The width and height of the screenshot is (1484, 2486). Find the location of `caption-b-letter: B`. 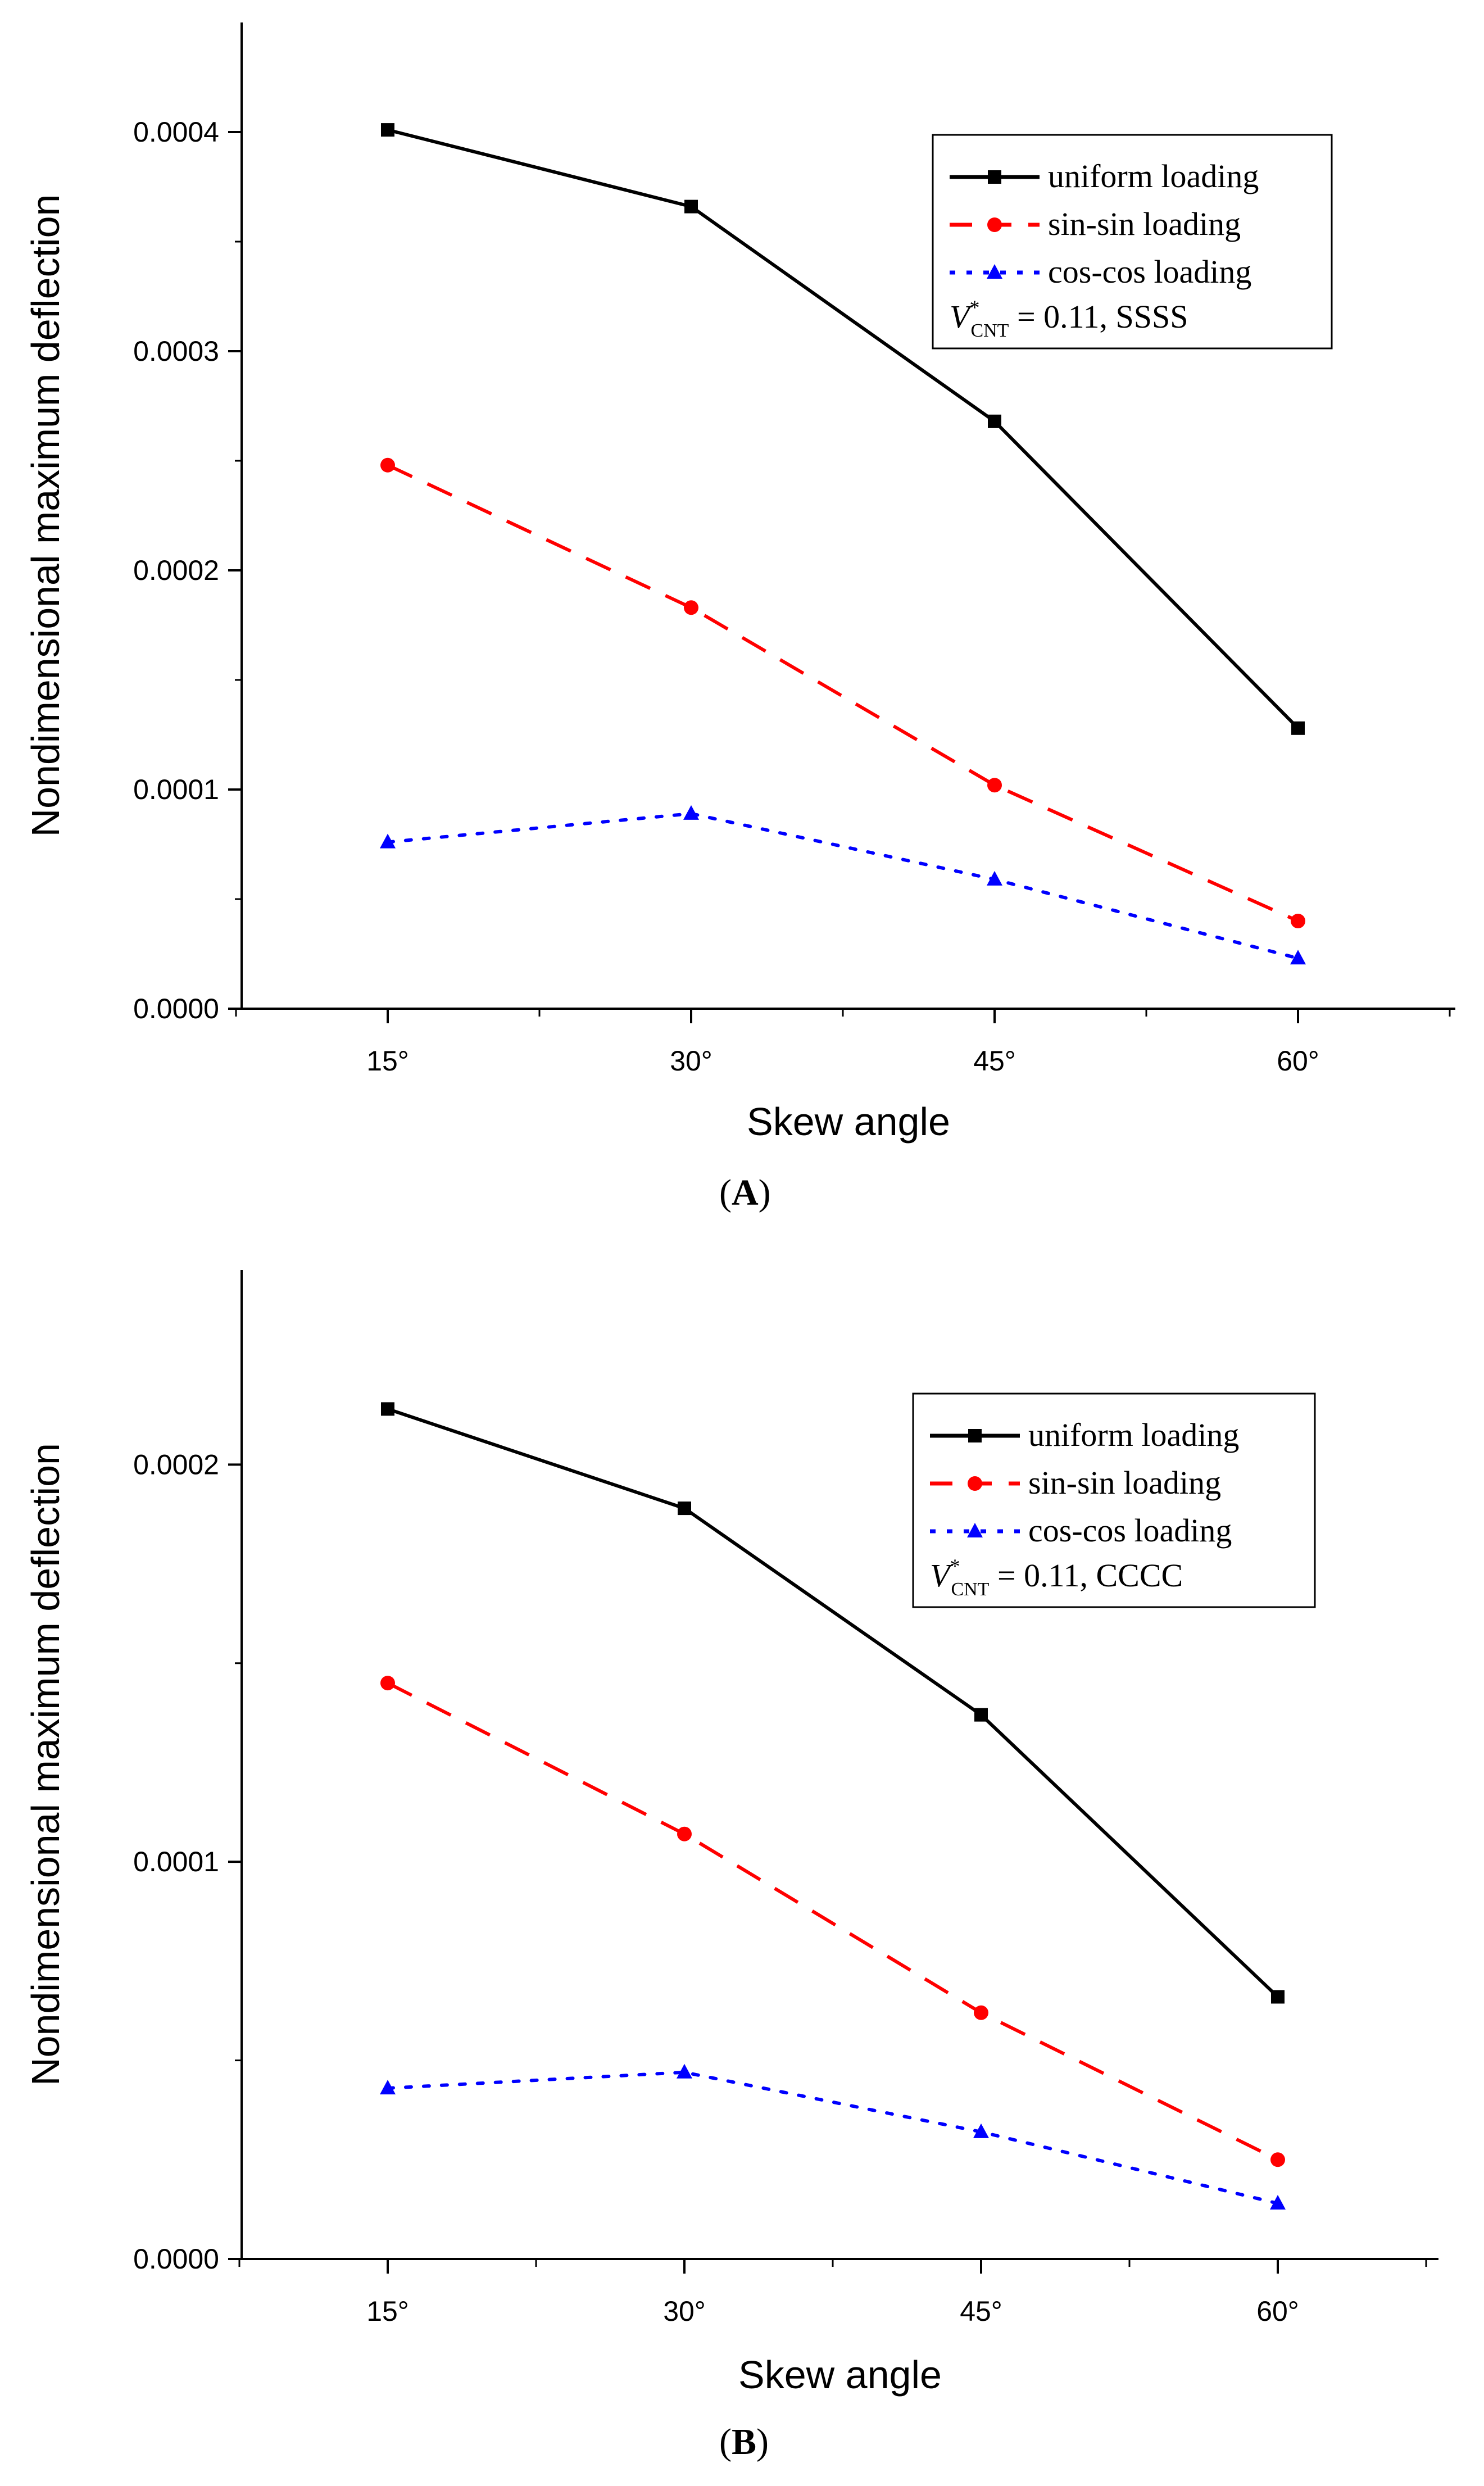

caption-b-letter: B is located at coordinates (744, 2442).